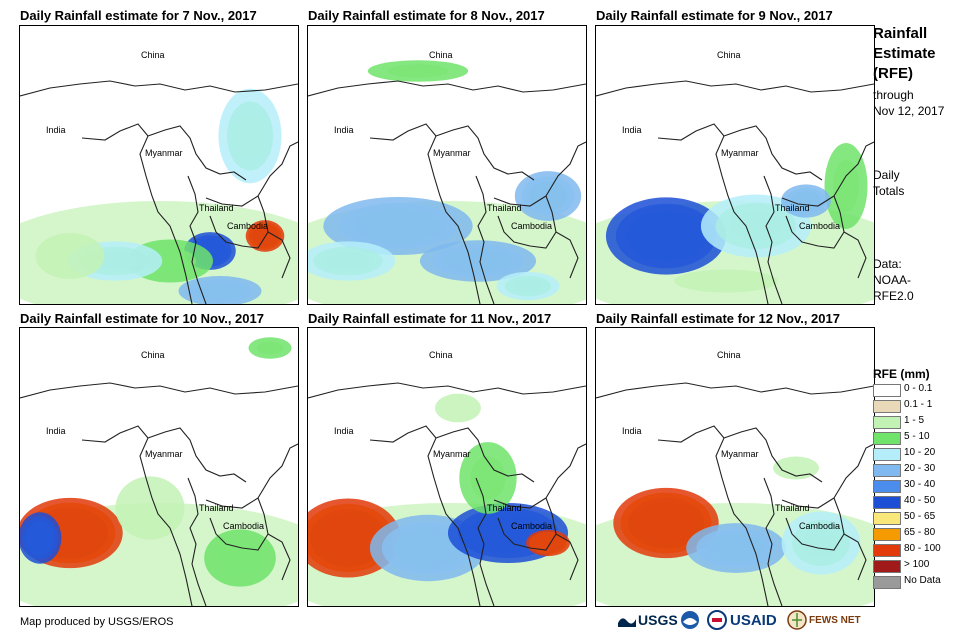 This screenshot has width=967, height=639. Describe the element at coordinates (893, 95) in the screenshot. I see `through-label: through` at that location.